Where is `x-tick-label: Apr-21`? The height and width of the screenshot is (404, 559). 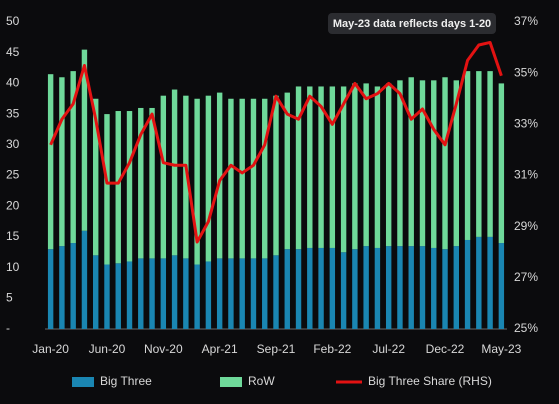
x-tick-label: Apr-21 is located at coordinates (220, 349).